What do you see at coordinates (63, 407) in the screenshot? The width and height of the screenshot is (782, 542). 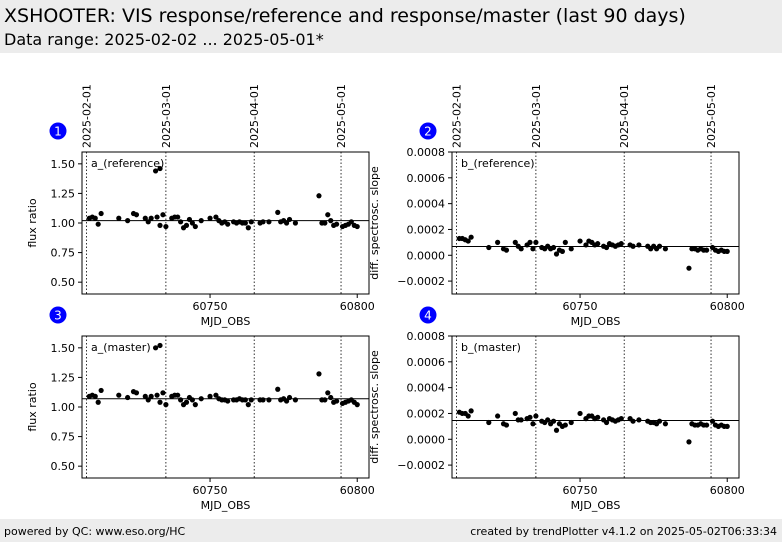 I see `y-tick-label: 1.00` at bounding box center [63, 407].